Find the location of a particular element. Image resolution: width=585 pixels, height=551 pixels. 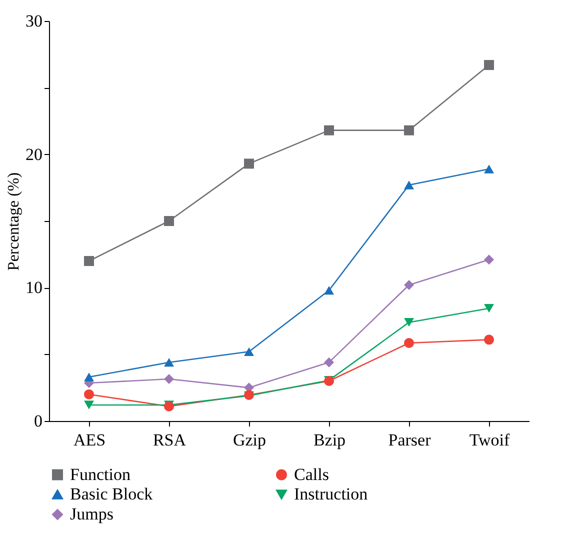

x-tick-label: Twoif is located at coordinates (489, 440).